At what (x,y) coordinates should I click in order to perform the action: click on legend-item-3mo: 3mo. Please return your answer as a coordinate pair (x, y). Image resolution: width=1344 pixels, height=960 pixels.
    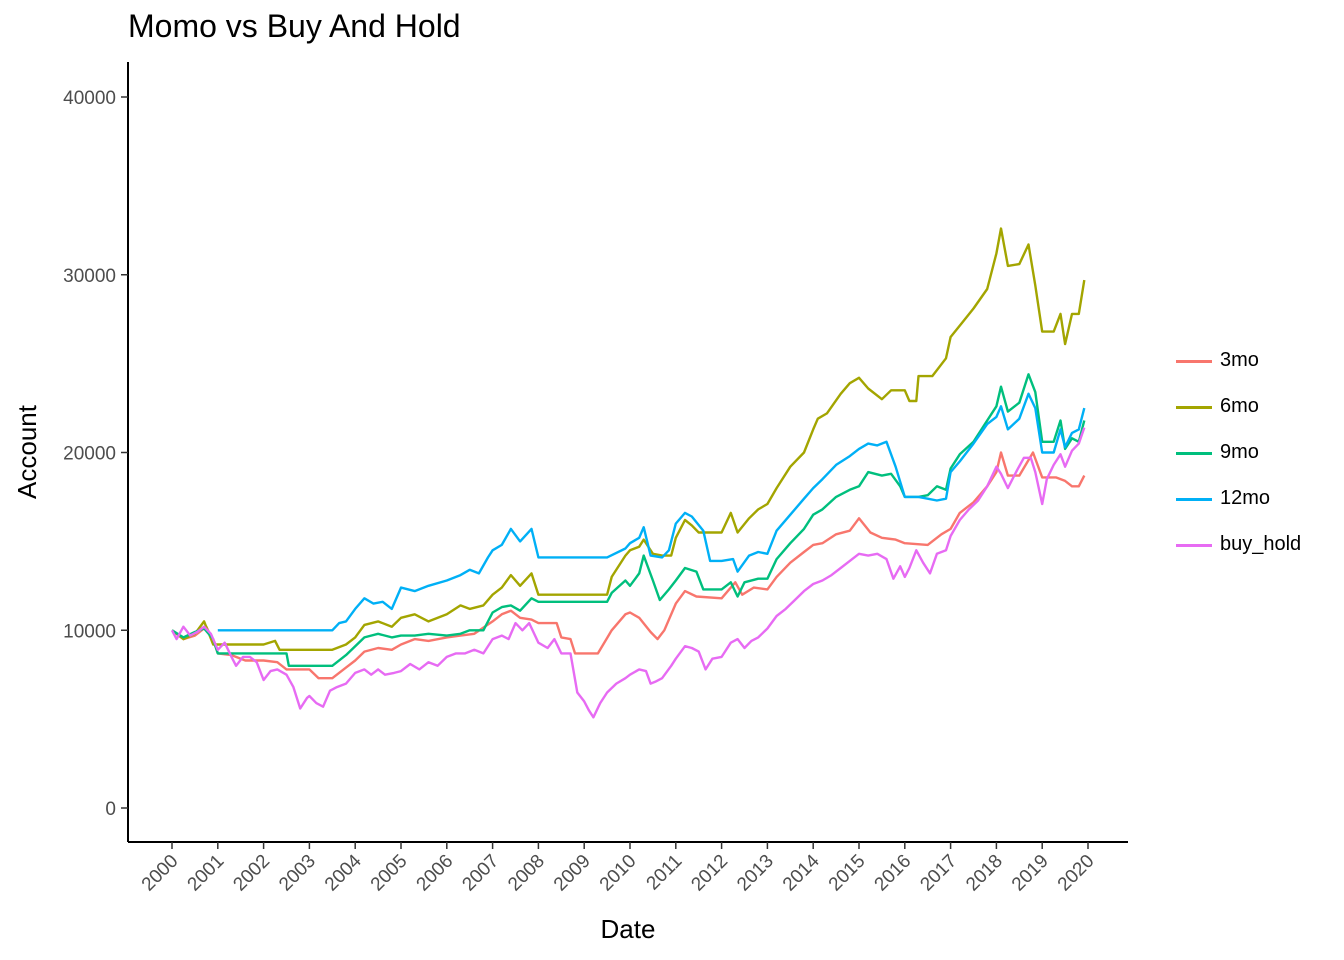
    Looking at the image, I should click on (1253, 363).